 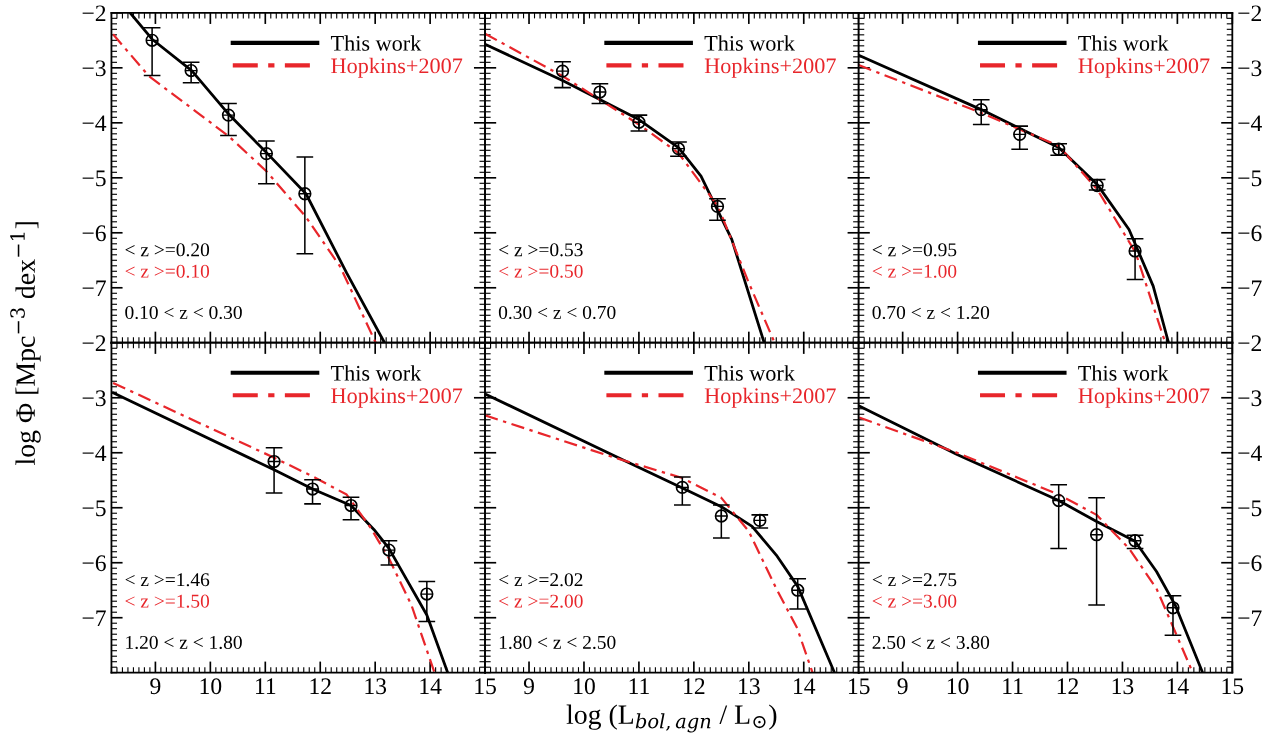 What do you see at coordinates (931, 312) in the screenshot?
I see `annotation: 0.70 < z < 1.20` at bounding box center [931, 312].